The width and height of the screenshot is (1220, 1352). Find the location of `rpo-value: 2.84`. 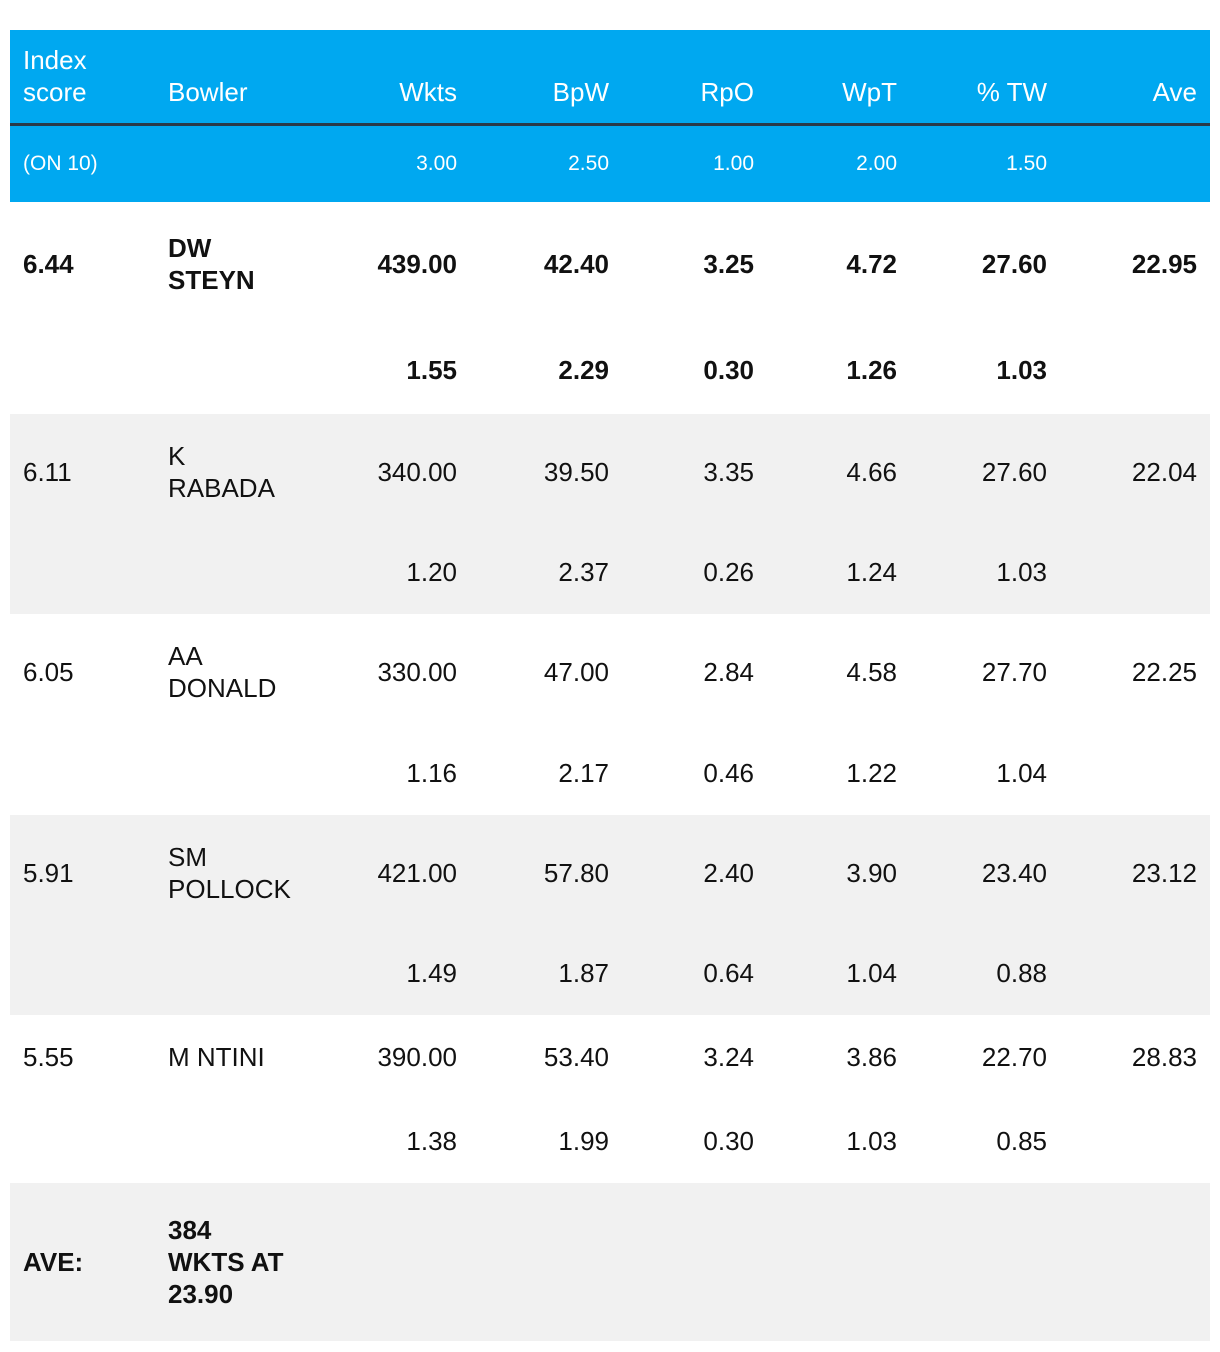

rpo-value: 2.84 is located at coordinates (728, 672).